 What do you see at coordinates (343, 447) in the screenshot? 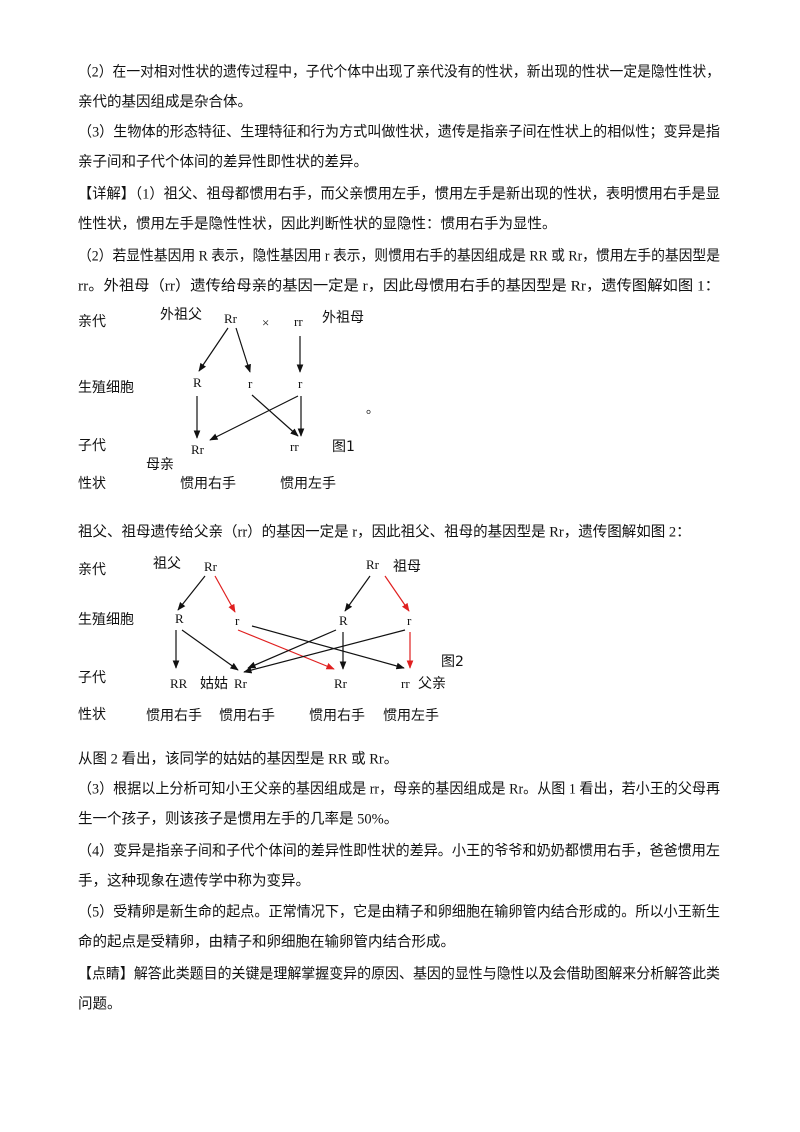
I see `caption: 图1` at bounding box center [343, 447].